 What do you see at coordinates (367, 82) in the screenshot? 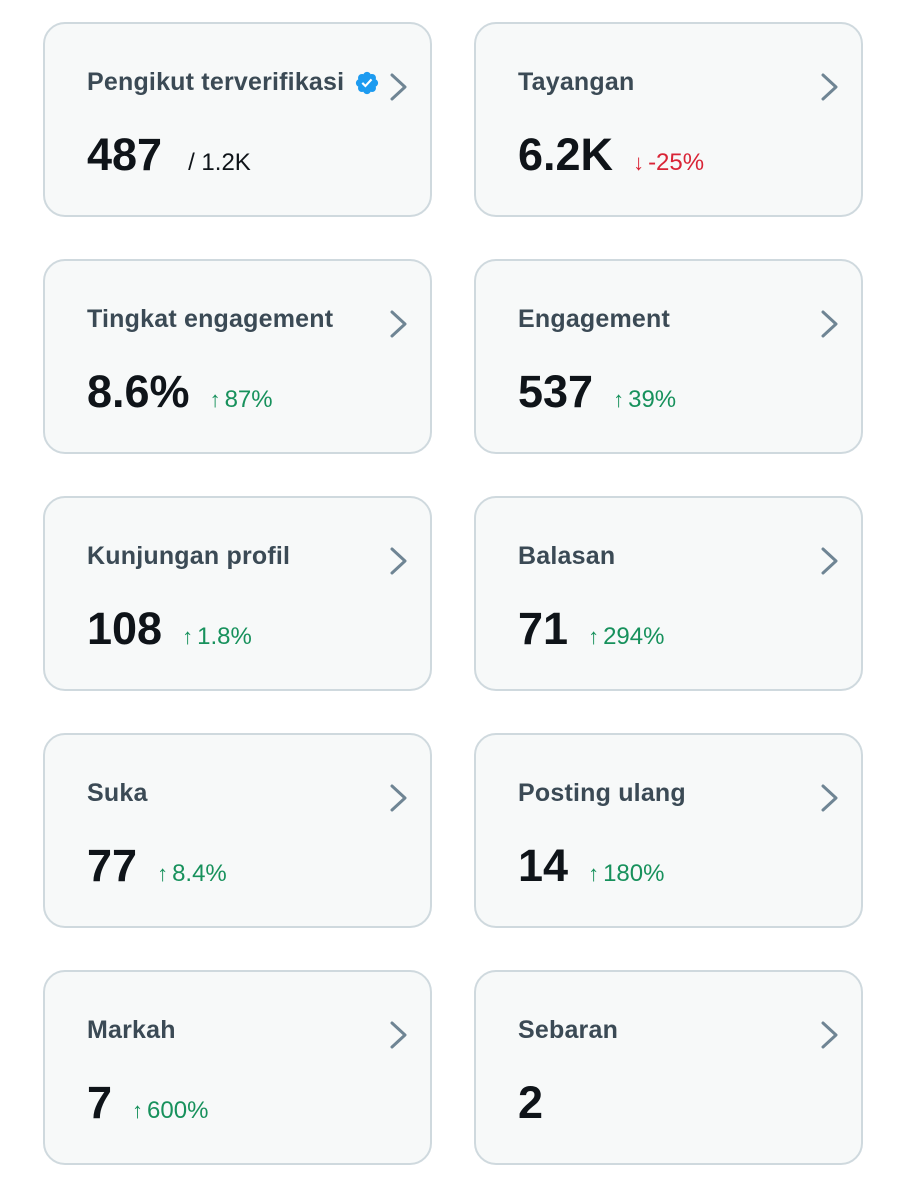
I see `verified-badge-icon` at bounding box center [367, 82].